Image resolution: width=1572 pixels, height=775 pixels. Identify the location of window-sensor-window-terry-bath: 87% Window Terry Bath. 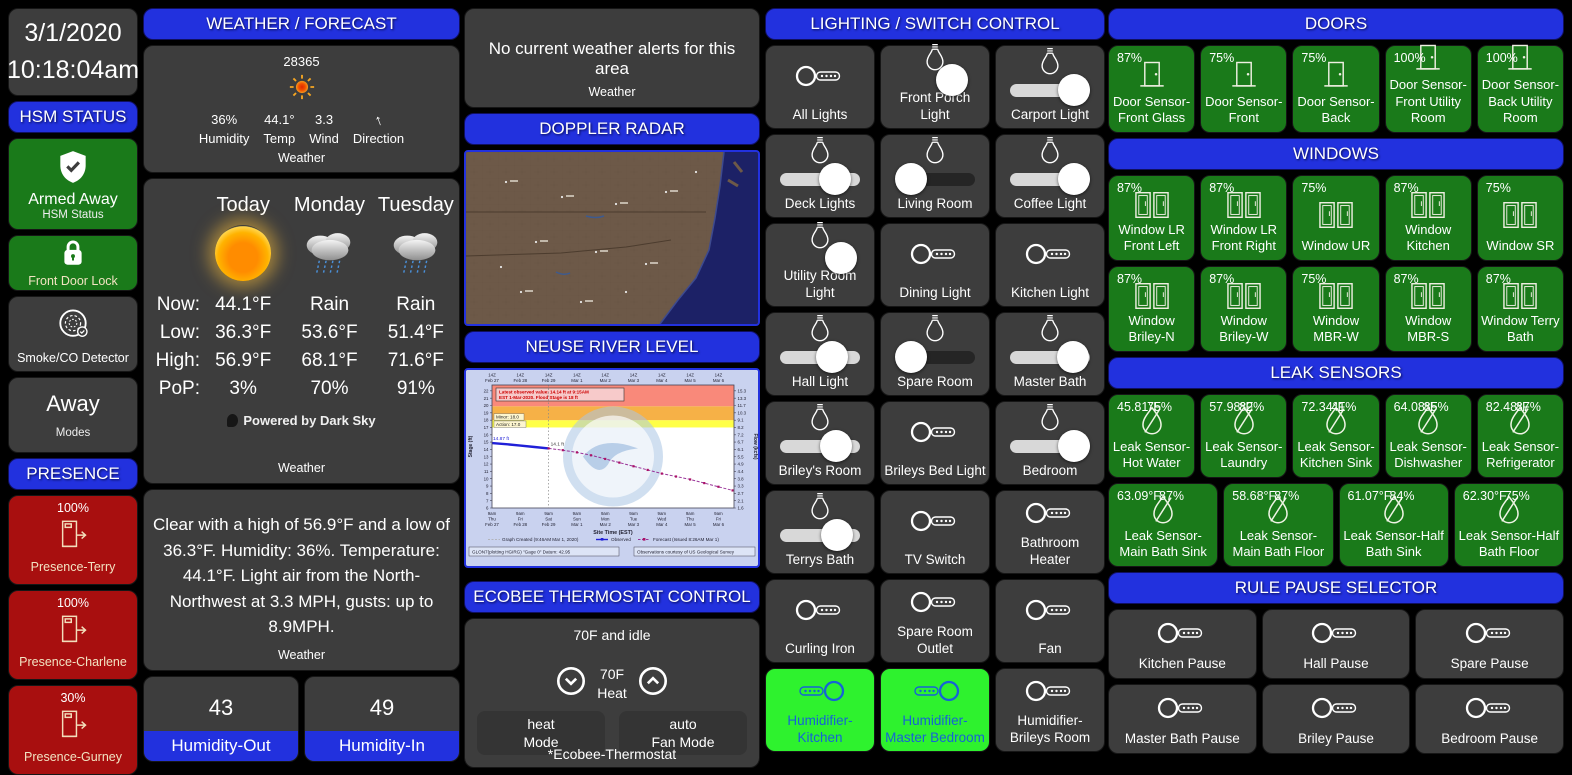
(1520, 309).